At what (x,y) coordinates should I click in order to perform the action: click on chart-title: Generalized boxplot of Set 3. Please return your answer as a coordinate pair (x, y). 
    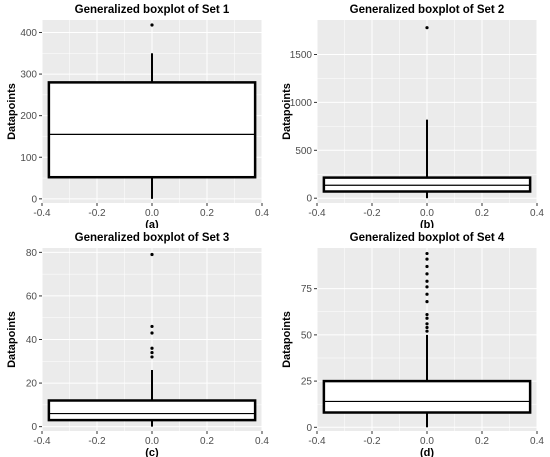
    Looking at the image, I should click on (152, 238).